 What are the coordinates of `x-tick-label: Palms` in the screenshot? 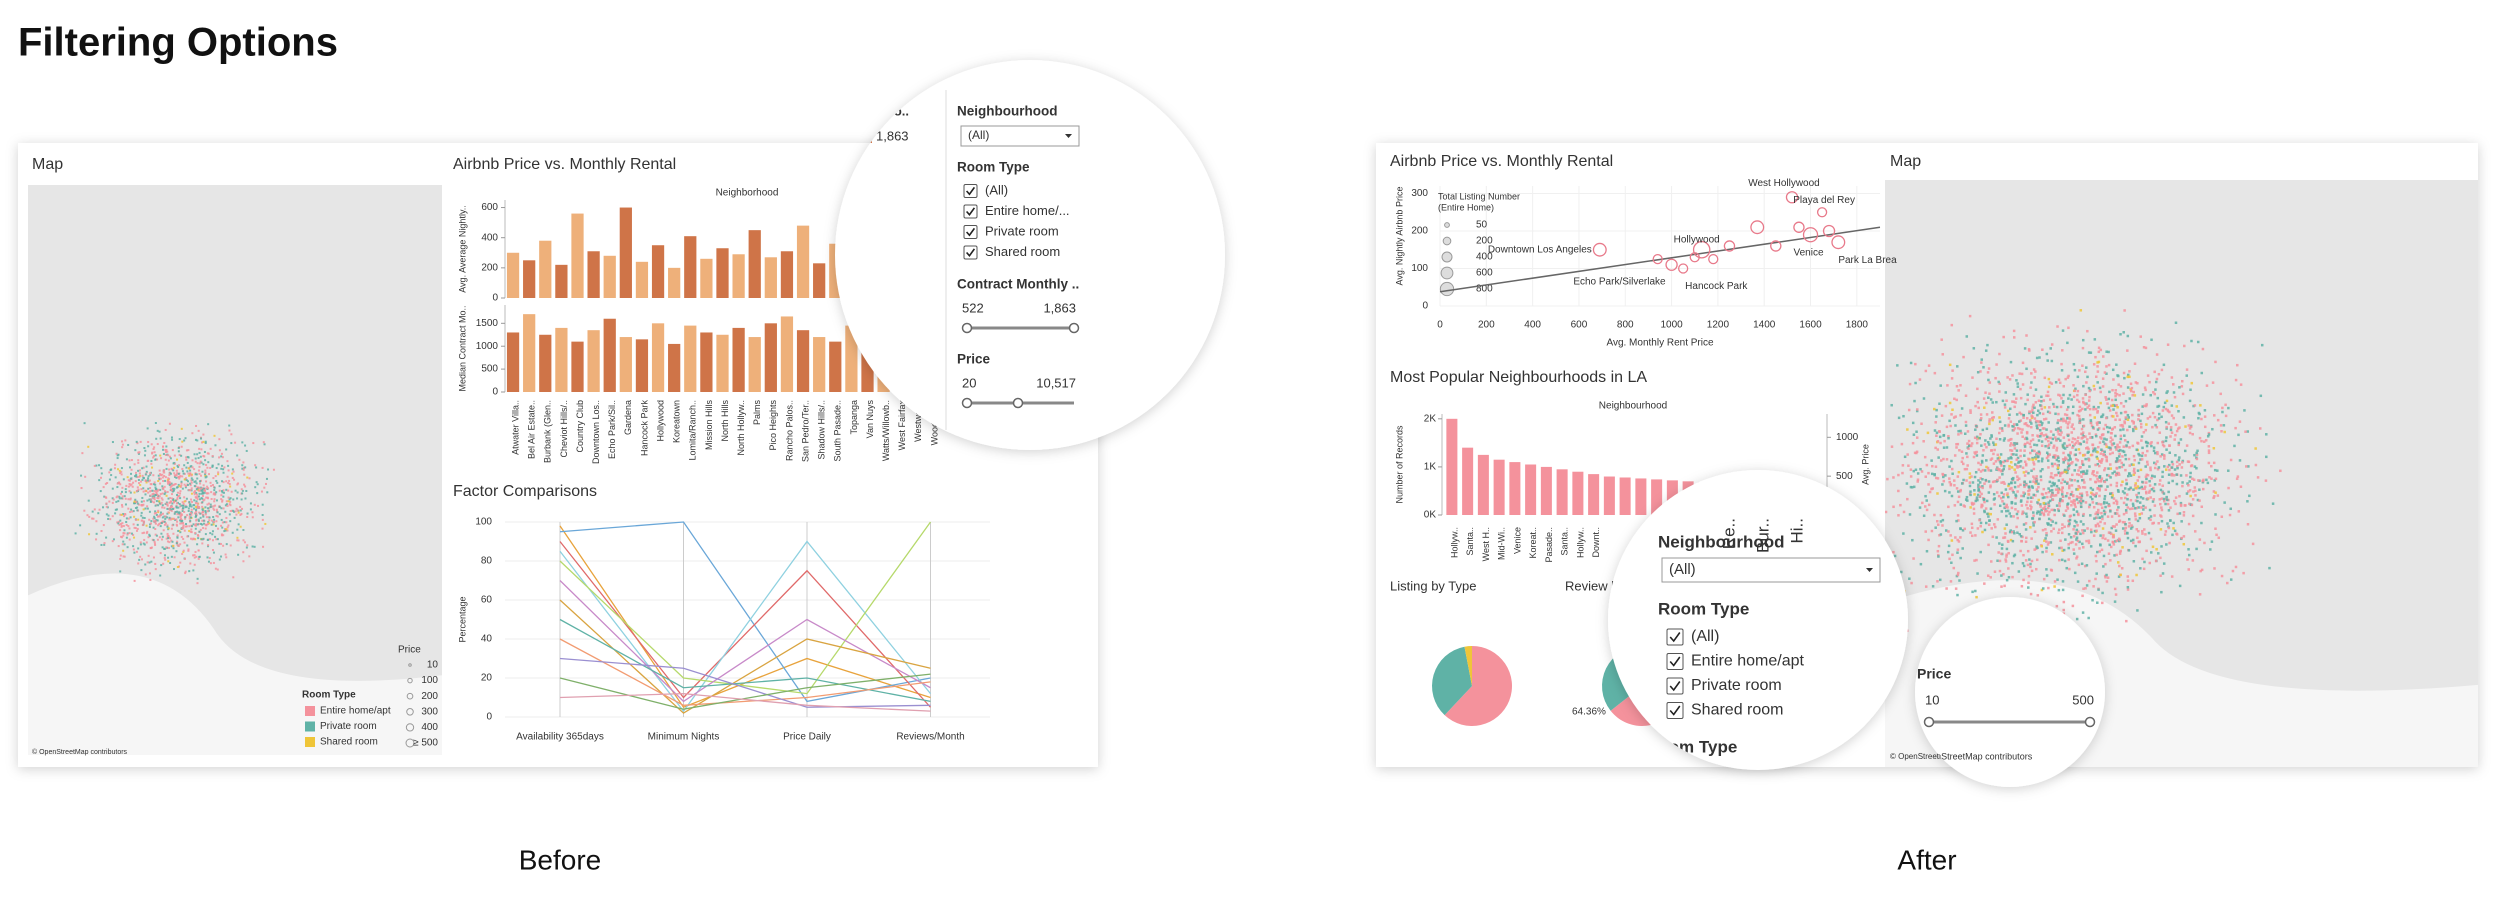 It's located at (757, 413).